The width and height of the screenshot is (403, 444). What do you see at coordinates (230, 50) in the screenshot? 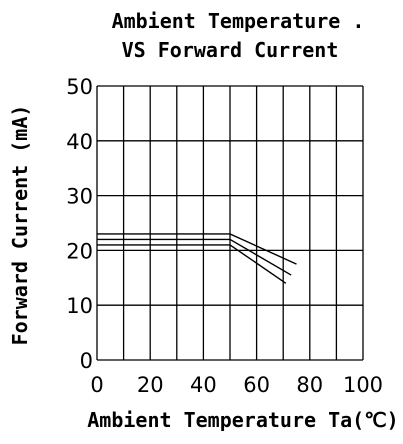
I see `chart-subtitle: VS Forward Current` at bounding box center [230, 50].